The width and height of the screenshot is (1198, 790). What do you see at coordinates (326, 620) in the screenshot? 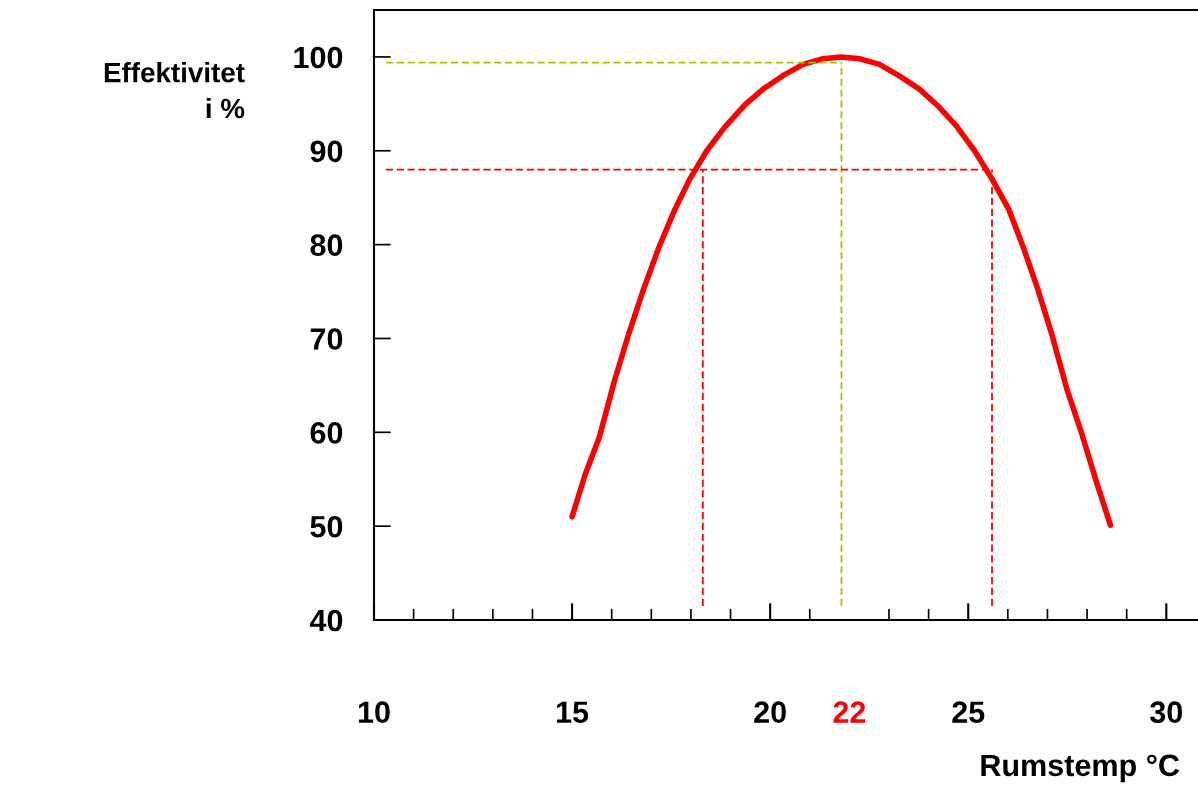
I see `y-tick-label: 40` at bounding box center [326, 620].